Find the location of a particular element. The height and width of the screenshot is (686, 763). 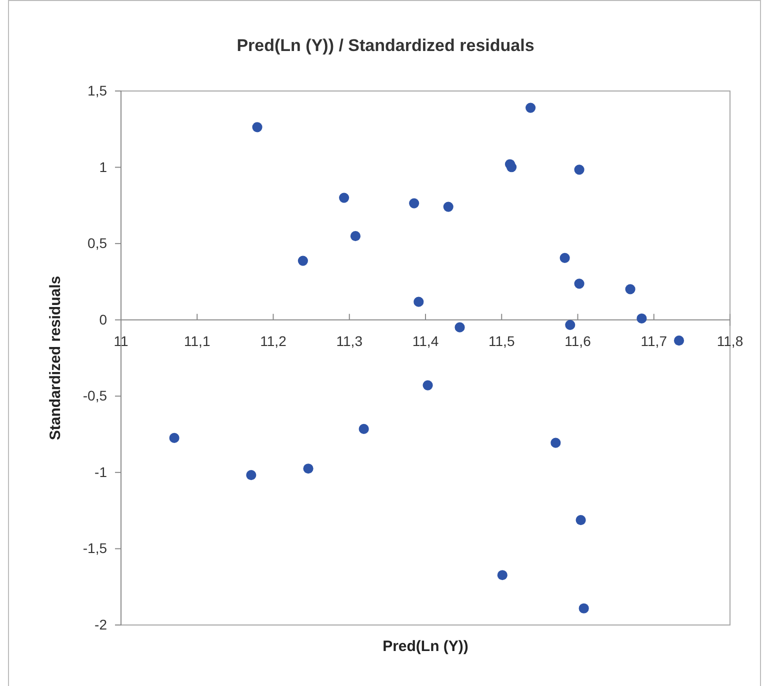

x-tick-label: 11,6 is located at coordinates (578, 340).